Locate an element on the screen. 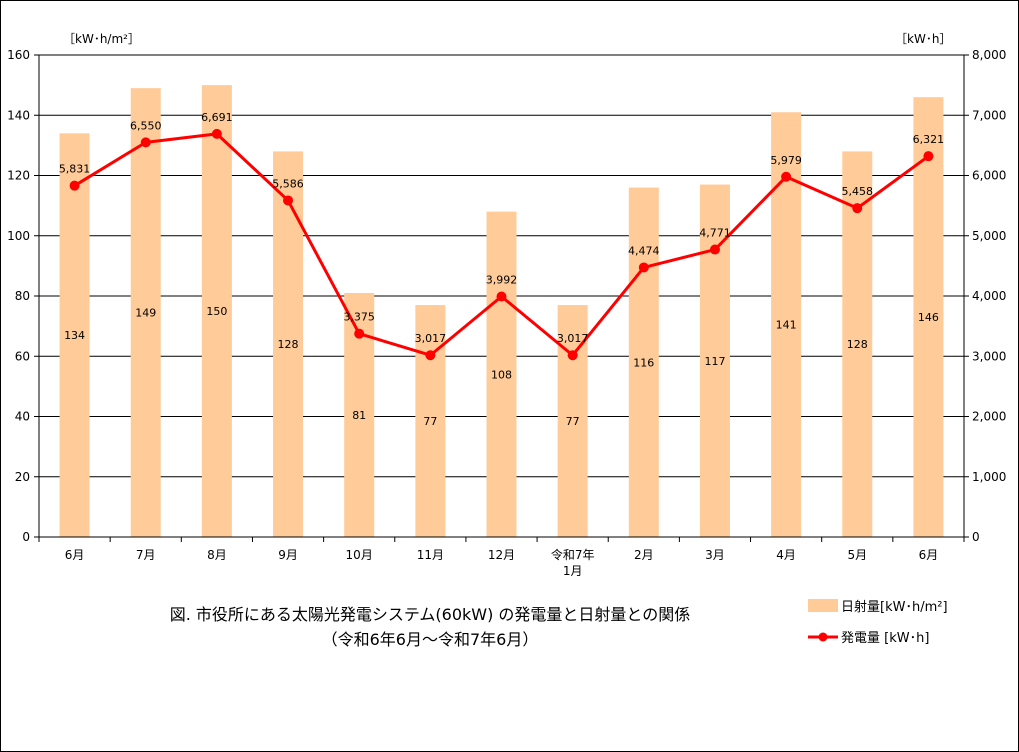  right-axis-tick-label: 4,000 is located at coordinates (989, 296).